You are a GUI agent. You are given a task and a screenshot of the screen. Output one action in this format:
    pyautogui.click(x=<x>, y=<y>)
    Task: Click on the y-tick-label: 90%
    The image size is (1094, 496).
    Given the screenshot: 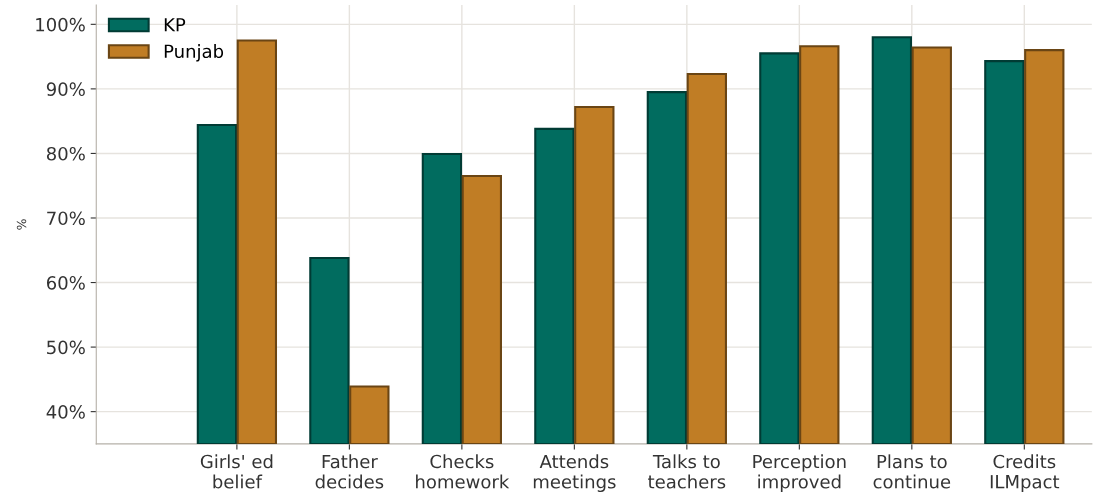 What is the action you would take?
    pyautogui.click(x=65, y=89)
    